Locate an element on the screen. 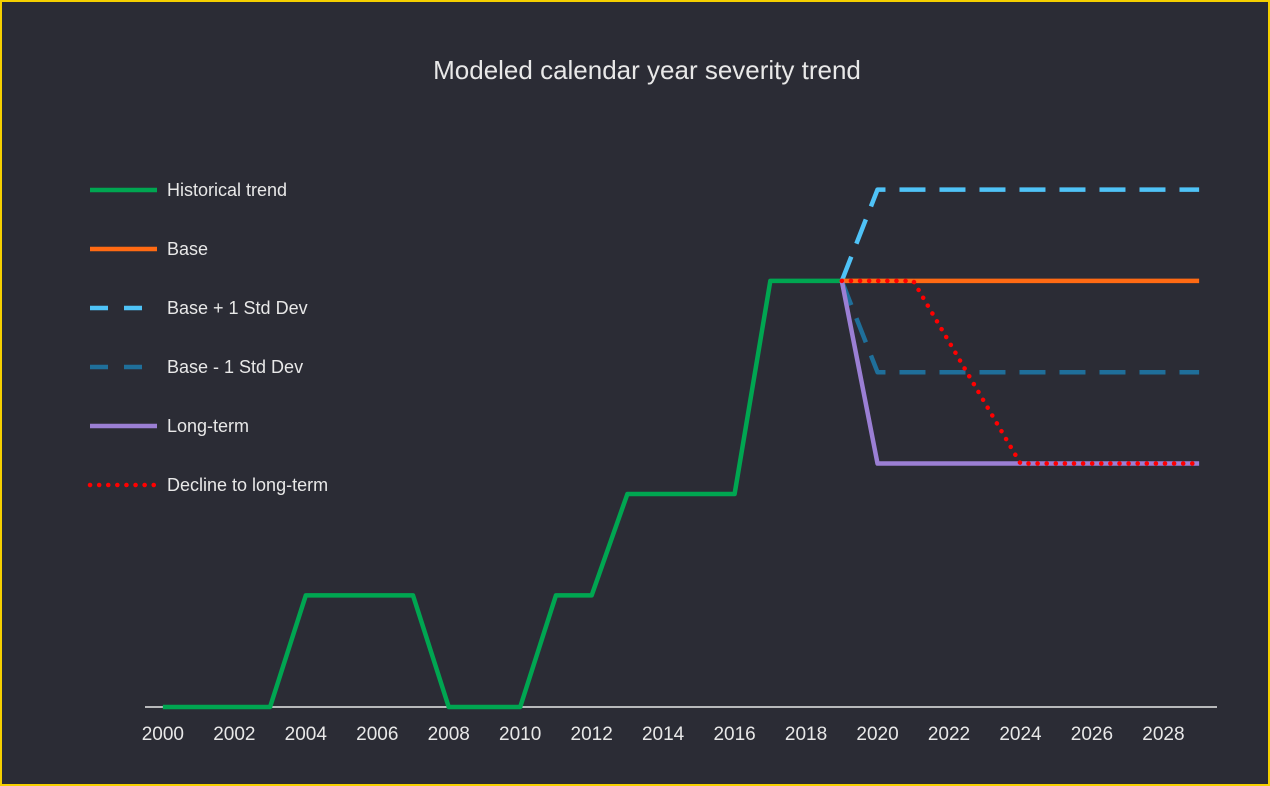 The image size is (1270, 786). x-tick-label: 2026 is located at coordinates (1092, 734).